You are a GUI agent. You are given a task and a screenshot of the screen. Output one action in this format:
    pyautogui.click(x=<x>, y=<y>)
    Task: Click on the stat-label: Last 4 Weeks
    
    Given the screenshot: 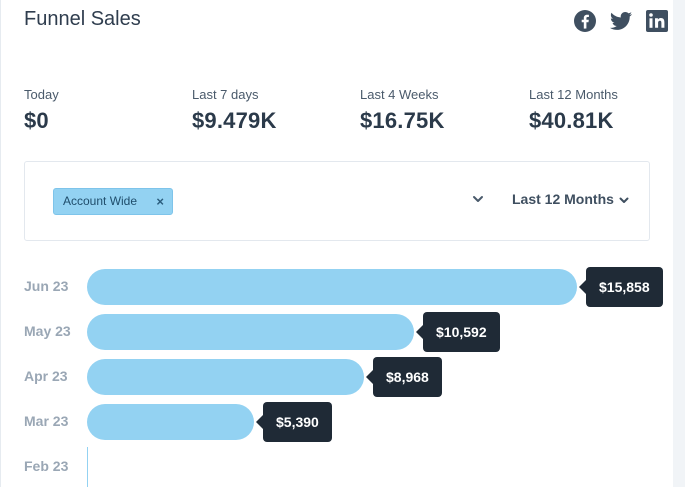 What is the action you would take?
    pyautogui.click(x=399, y=94)
    